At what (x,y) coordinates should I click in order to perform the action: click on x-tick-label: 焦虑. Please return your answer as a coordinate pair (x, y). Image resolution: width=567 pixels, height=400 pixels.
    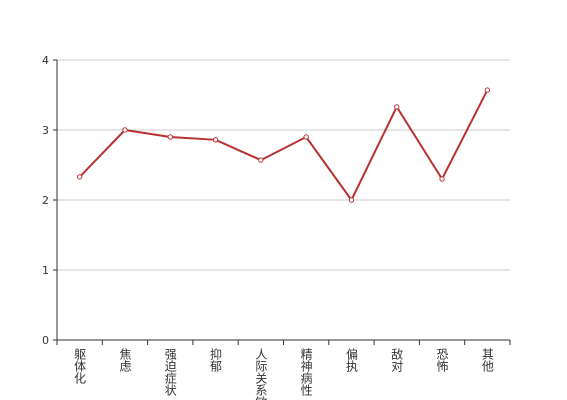
    Looking at the image, I should click on (125, 360).